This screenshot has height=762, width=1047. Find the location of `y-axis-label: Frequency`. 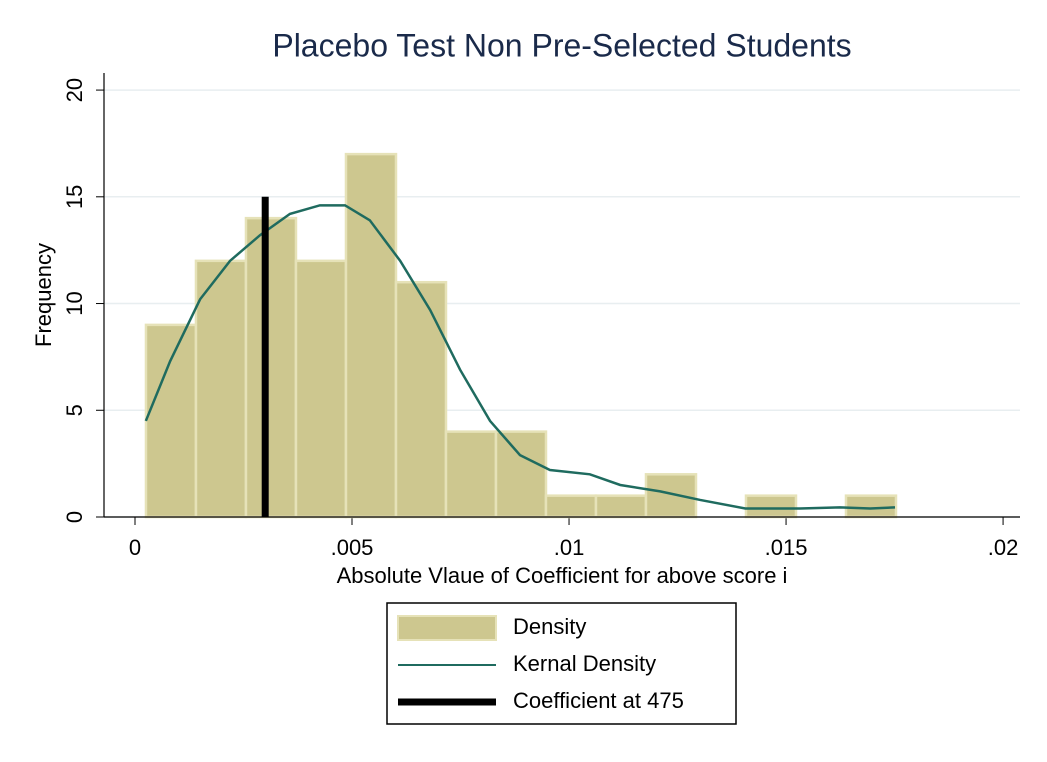

y-axis-label: Frequency is located at coordinates (43, 295).